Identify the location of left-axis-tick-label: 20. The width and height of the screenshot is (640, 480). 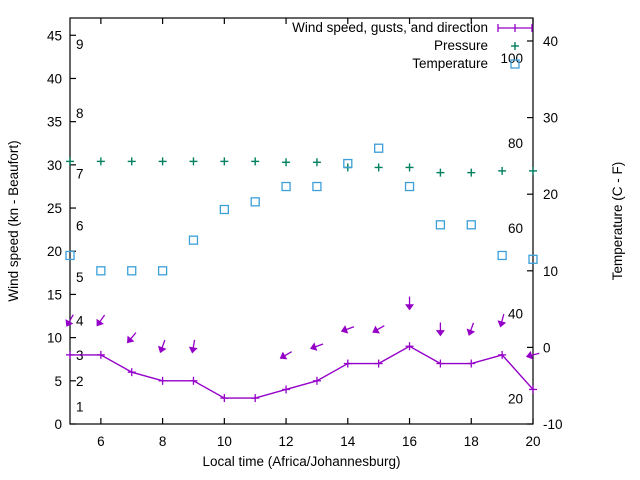
(54, 251).